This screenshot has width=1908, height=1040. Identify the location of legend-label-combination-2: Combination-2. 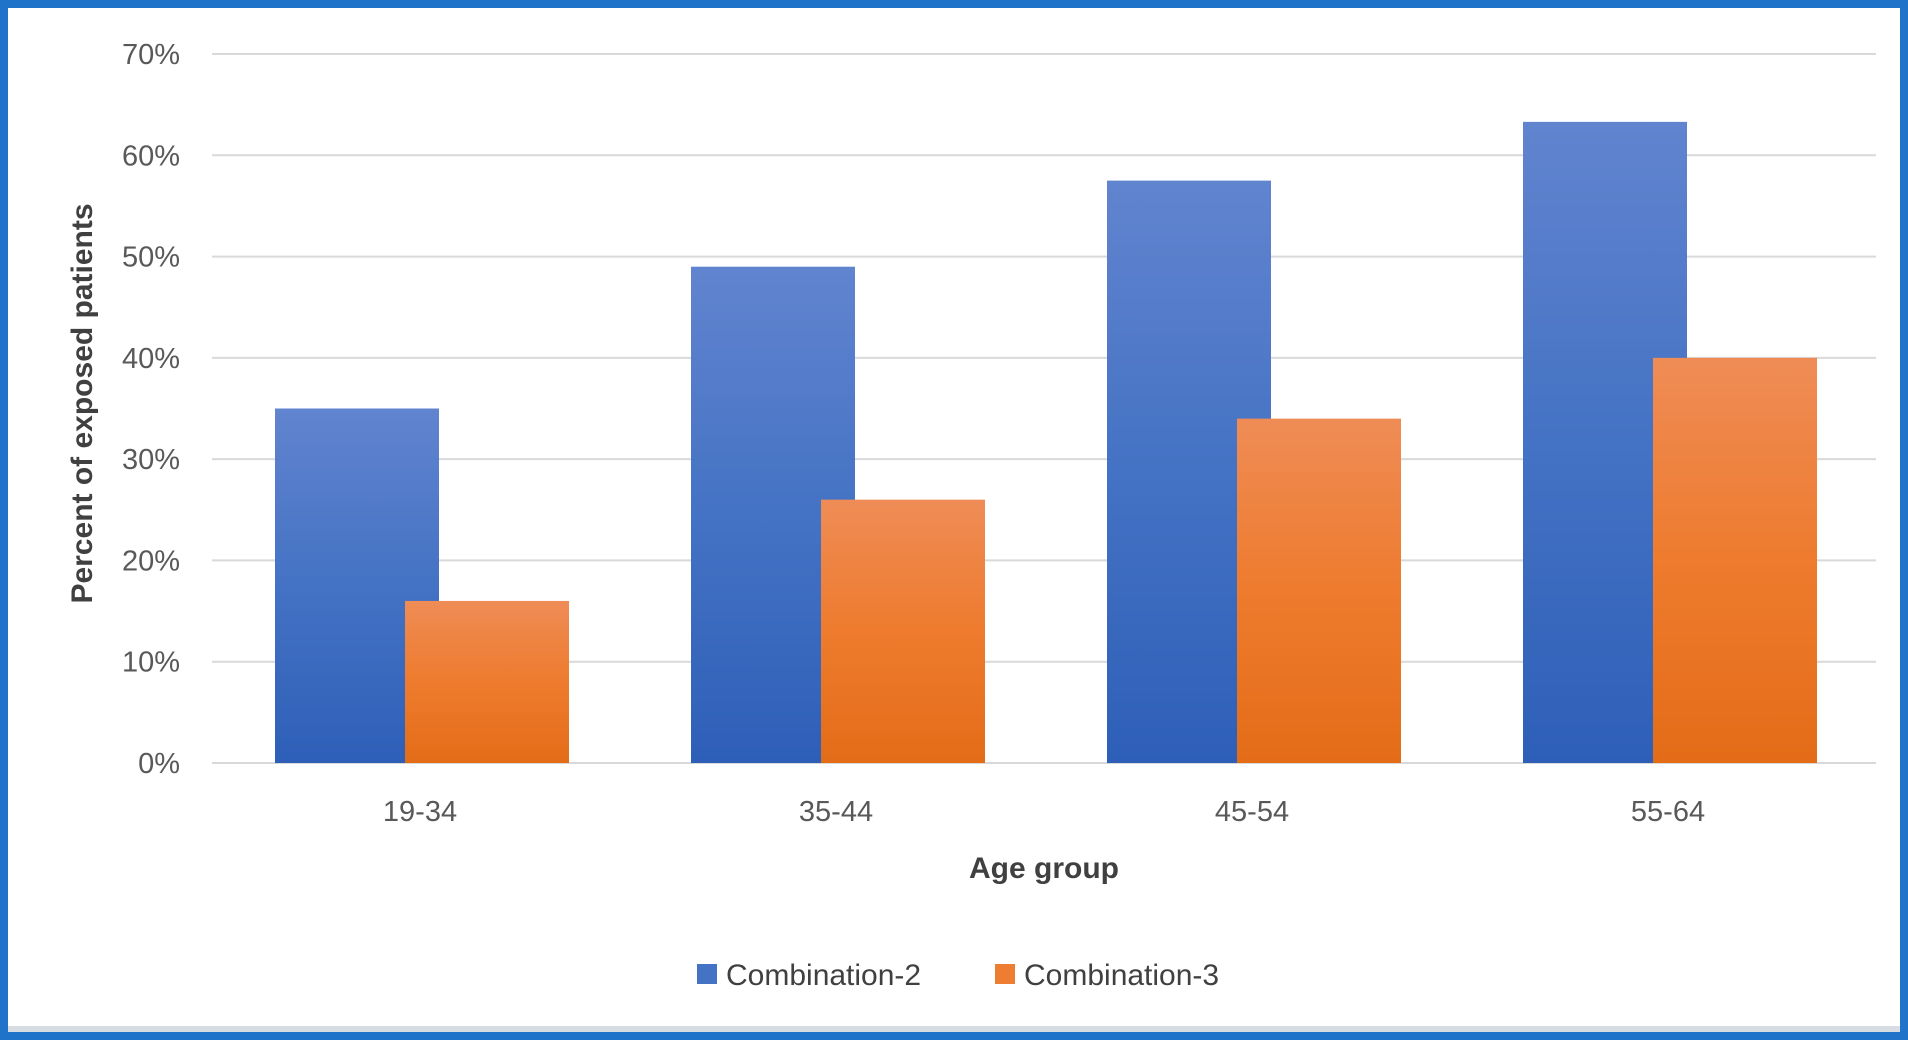
(823, 975).